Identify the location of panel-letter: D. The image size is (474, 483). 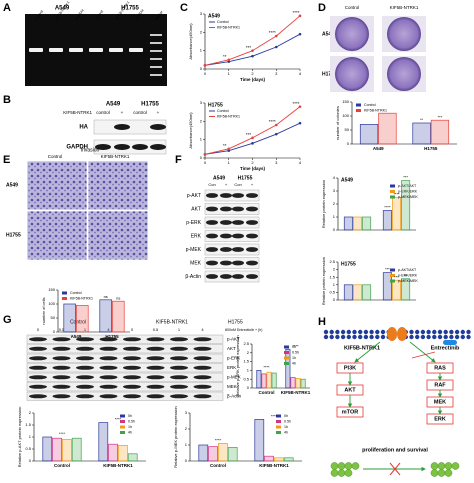
(322, 8).